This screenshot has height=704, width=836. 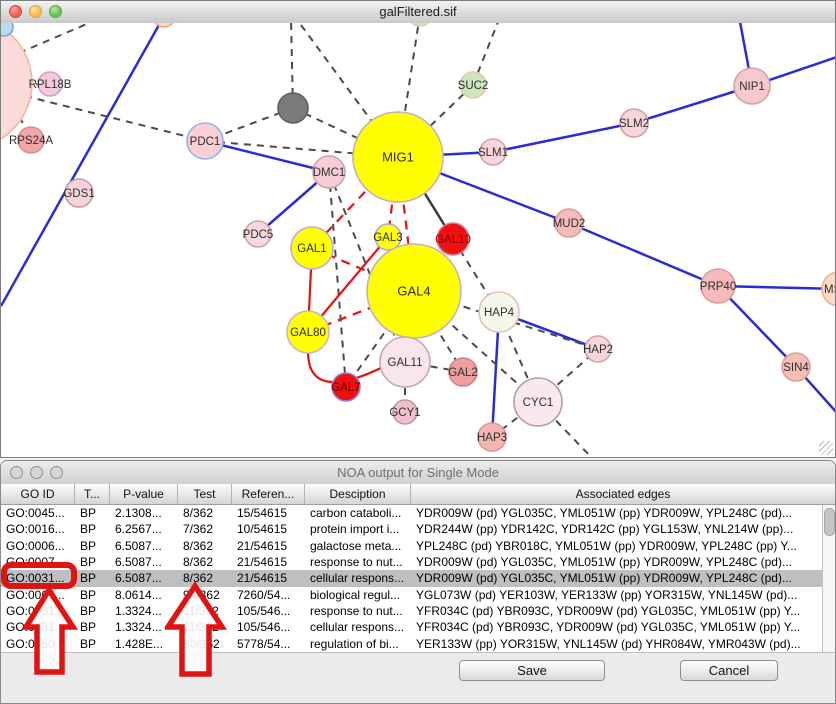 I want to click on node-pdc5, so click(x=258, y=234).